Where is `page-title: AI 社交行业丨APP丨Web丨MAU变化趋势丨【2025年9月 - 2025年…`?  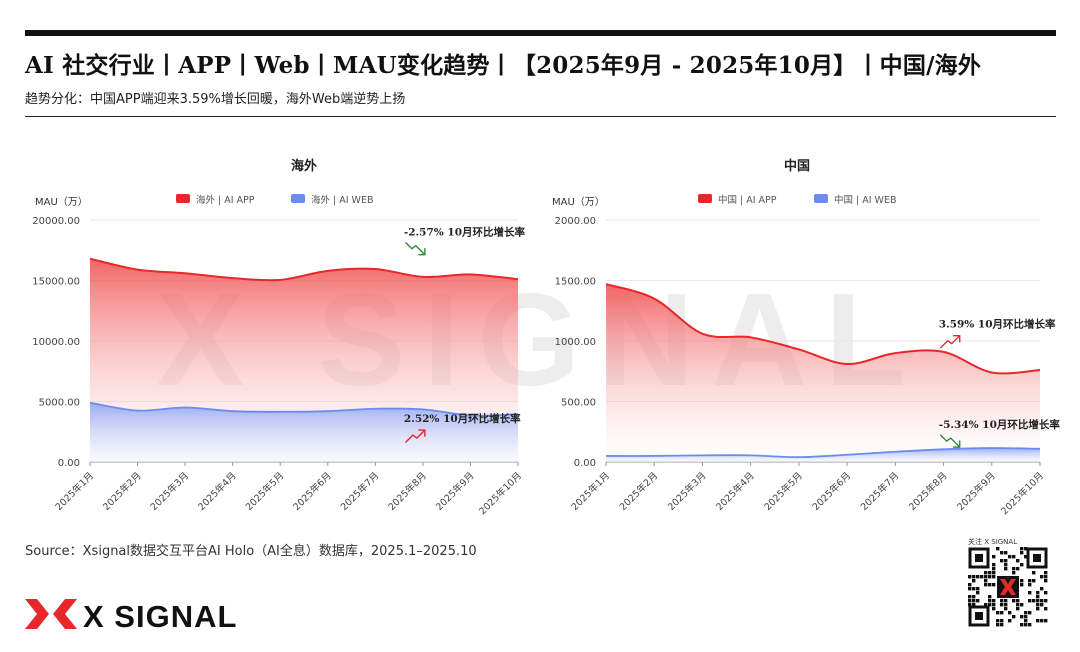 page-title: AI 社交行业丨APP丨Web丨MAU变化趋势丨【2025年9月 - 2025年… is located at coordinates (503, 65).